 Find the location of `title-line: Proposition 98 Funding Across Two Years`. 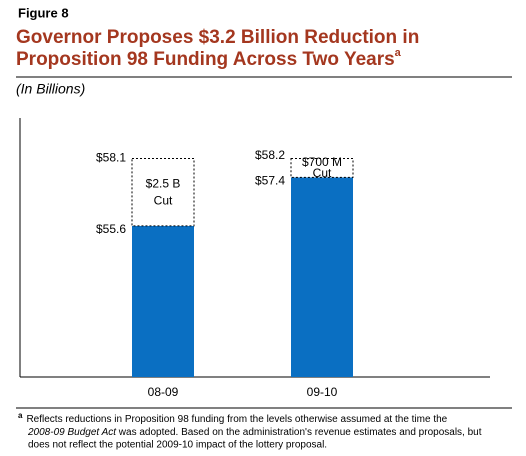

title-line: Proposition 98 Funding Across Two Years is located at coordinates (205, 59).